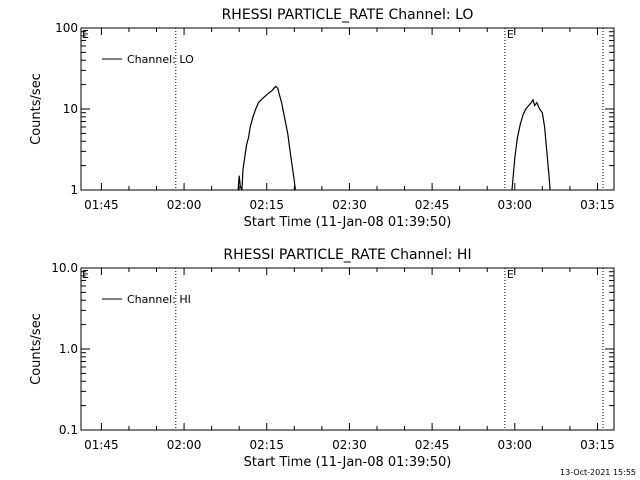 The image size is (640, 480). I want to click on footer-timestamp: 13-Oct-2021 15:55, so click(598, 472).